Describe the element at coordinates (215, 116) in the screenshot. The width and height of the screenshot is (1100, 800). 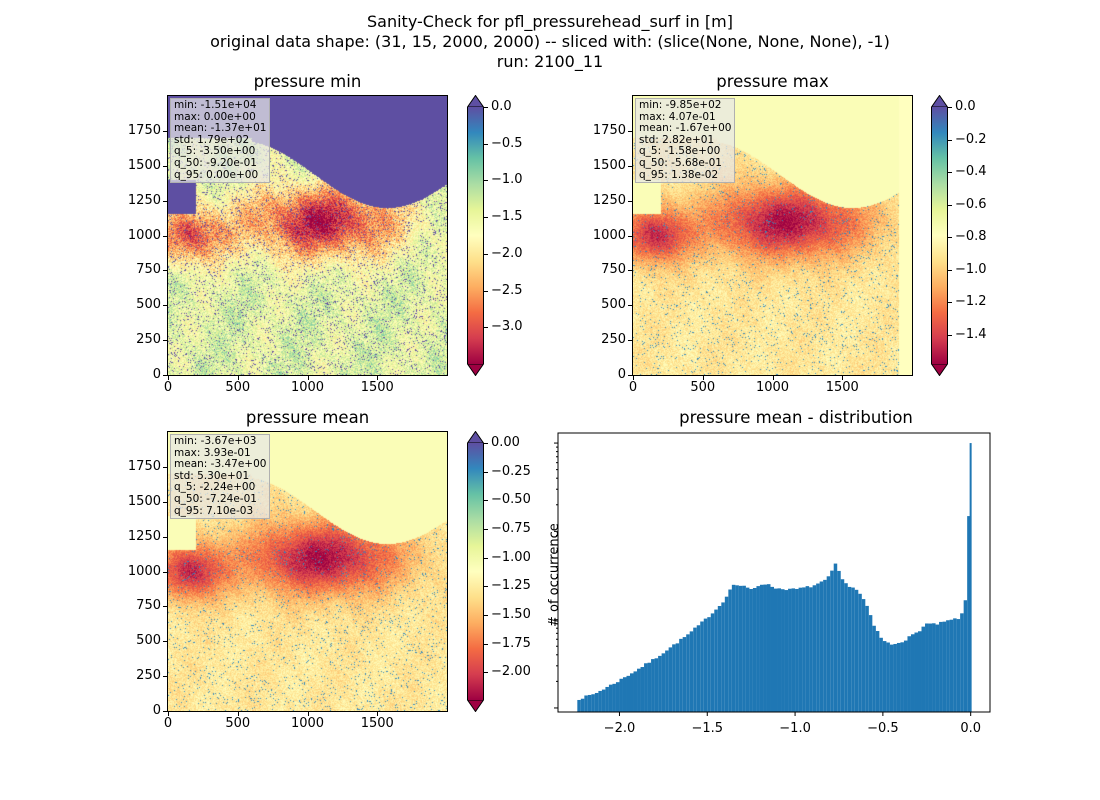
I see `stat-max: max: 0.00e+00` at that location.